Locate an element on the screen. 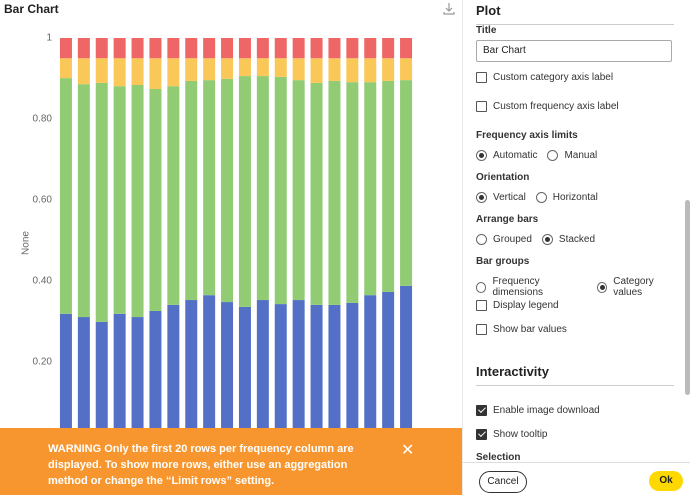 Image resolution: width=690 pixels, height=496 pixels. y-tick-label: 0.20 is located at coordinates (43, 362).